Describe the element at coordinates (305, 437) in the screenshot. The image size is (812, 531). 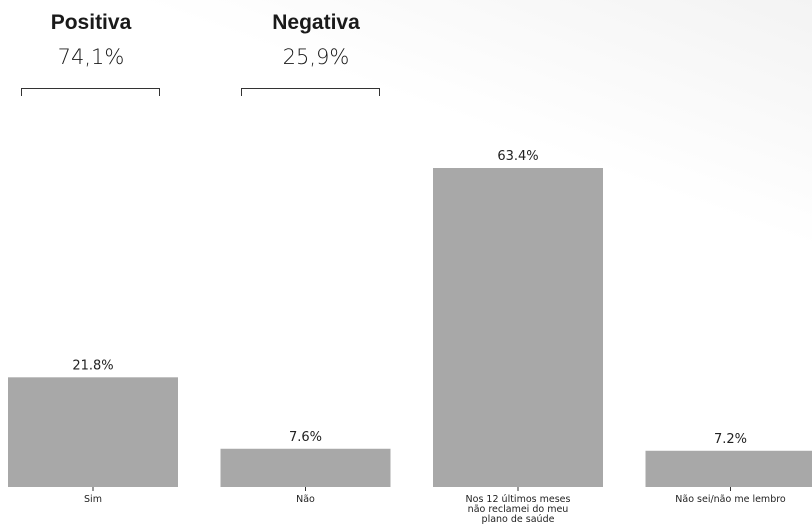
I see `data-label: 7.6%` at that location.